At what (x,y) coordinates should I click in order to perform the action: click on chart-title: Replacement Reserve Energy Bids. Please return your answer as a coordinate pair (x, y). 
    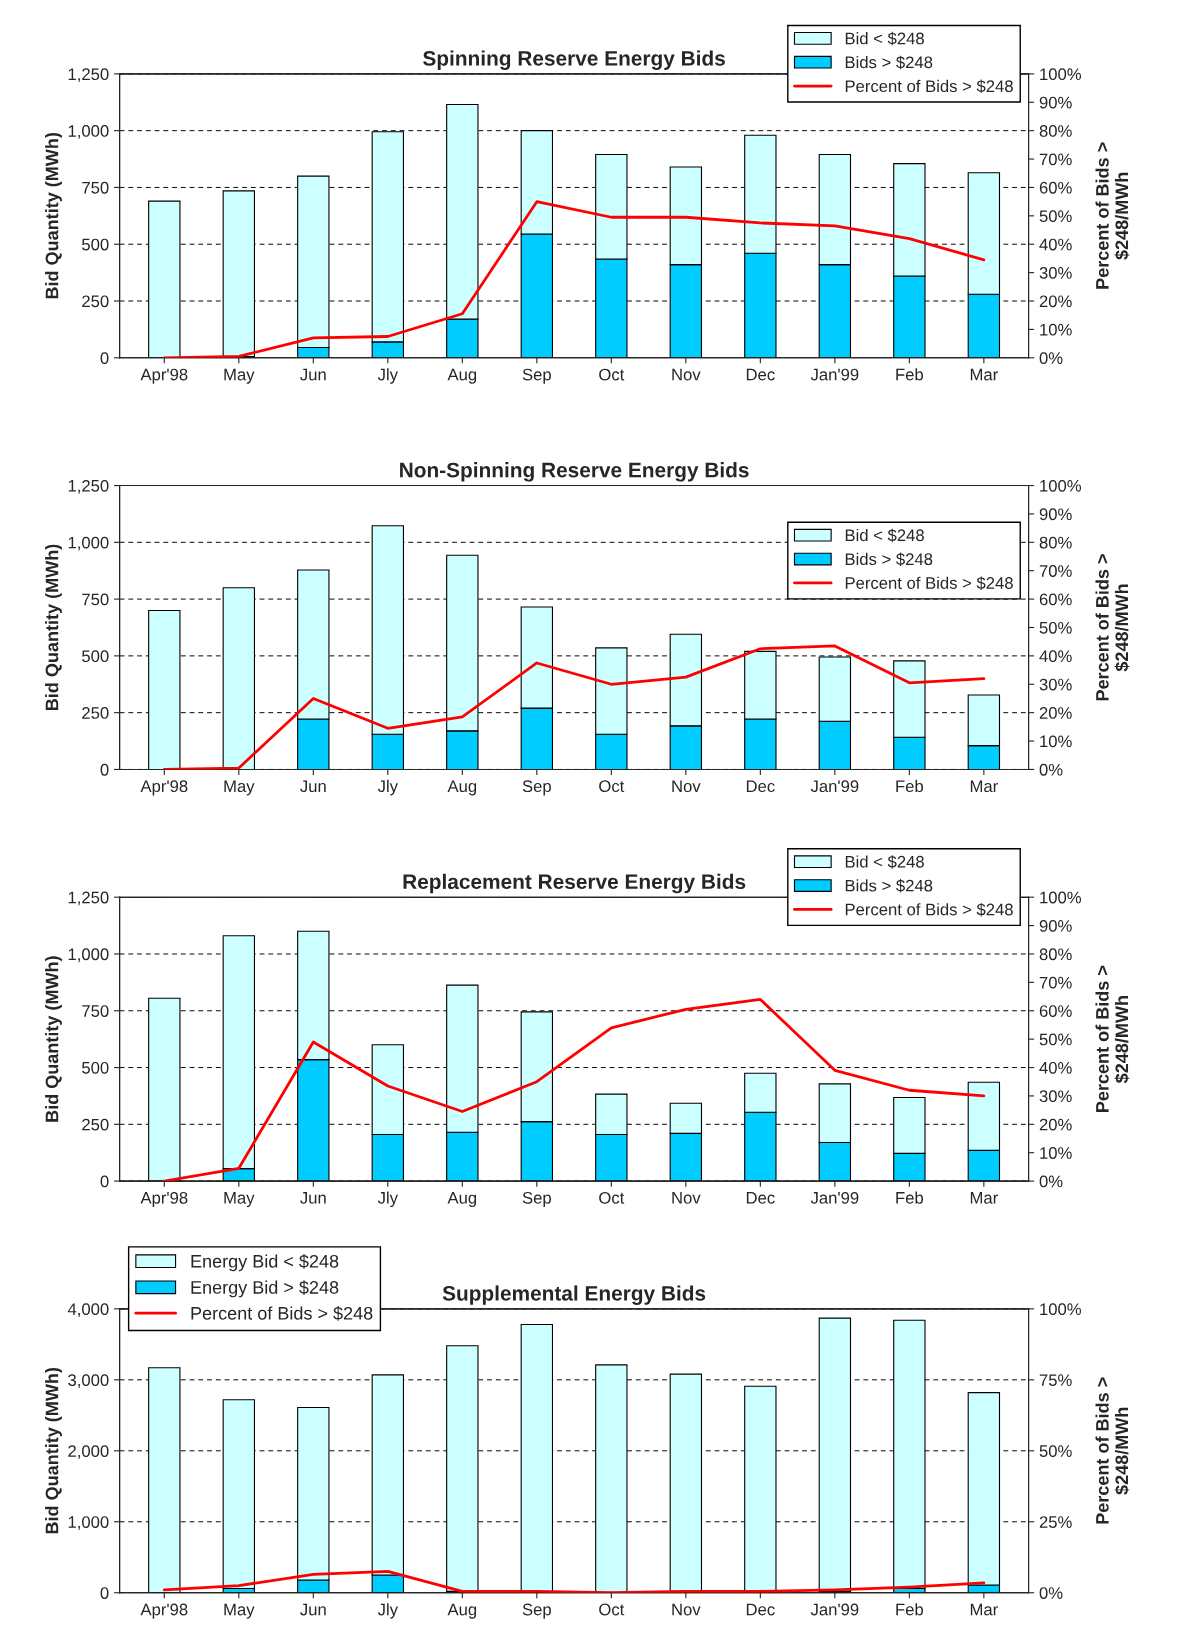
    Looking at the image, I should click on (574, 883).